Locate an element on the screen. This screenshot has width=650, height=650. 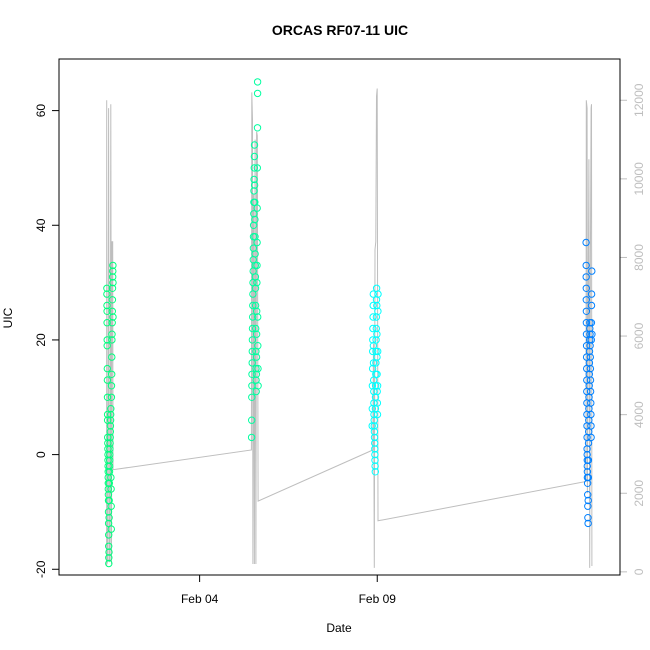
y2-tick-label: 8000 is located at coordinates (639, 257).